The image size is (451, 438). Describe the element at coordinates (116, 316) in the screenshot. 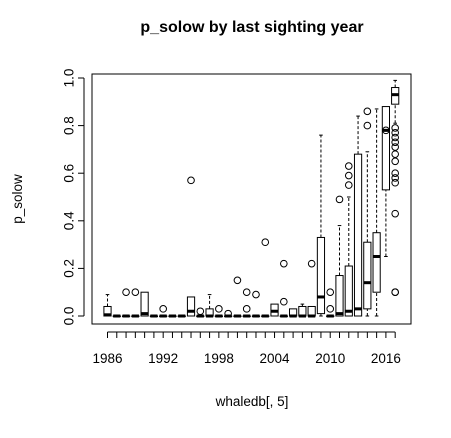

I see `box-1987` at that location.